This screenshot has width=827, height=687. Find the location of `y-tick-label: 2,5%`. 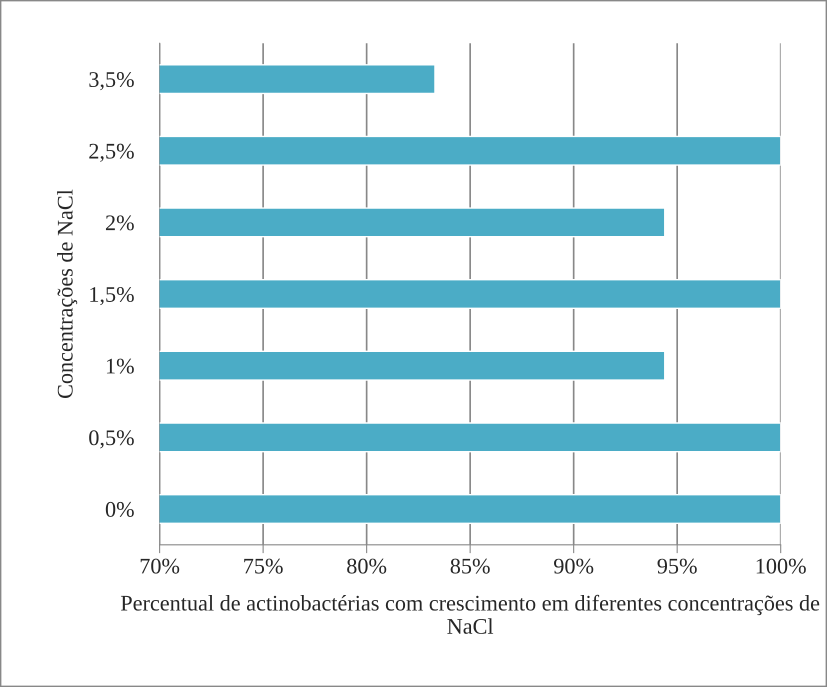

y-tick-label: 2,5% is located at coordinates (111, 153).